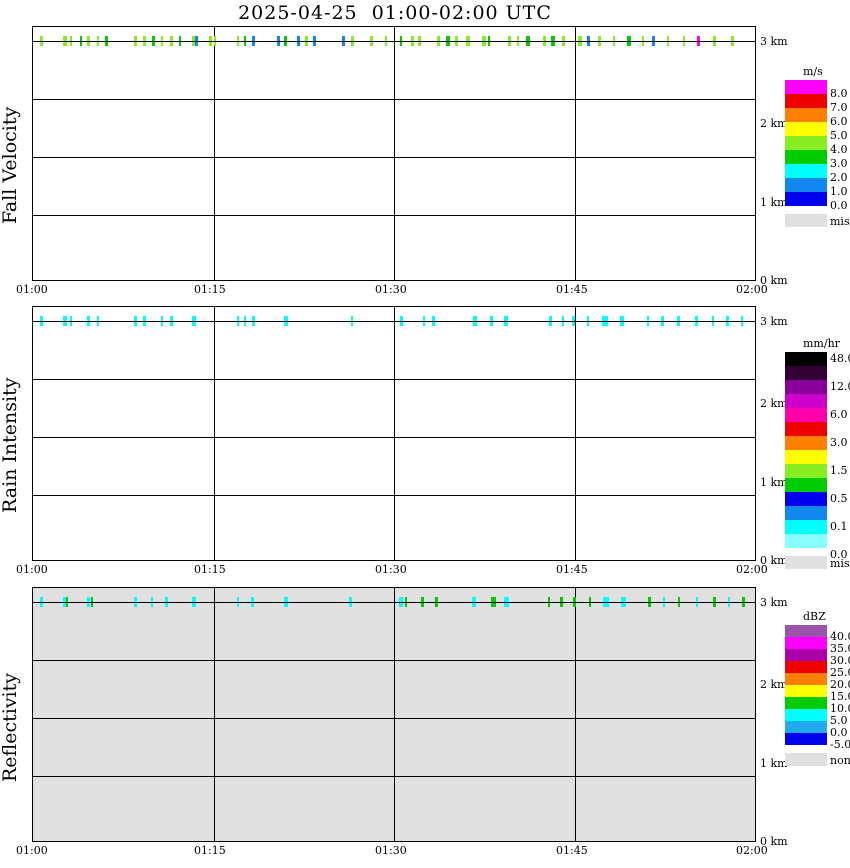  Describe the element at coordinates (839, 149) in the screenshot. I see `colorbar-tick-label: 4.0` at that location.